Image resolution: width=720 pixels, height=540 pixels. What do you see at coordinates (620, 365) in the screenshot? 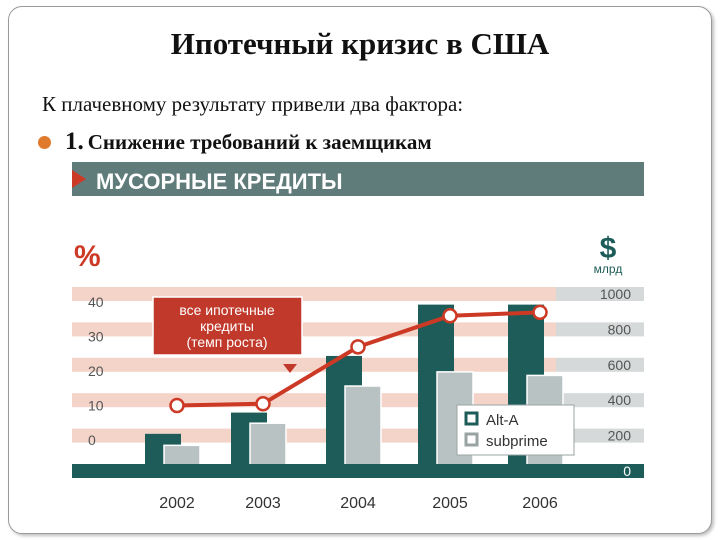
I see `right-axis-tick: 600` at bounding box center [620, 365].